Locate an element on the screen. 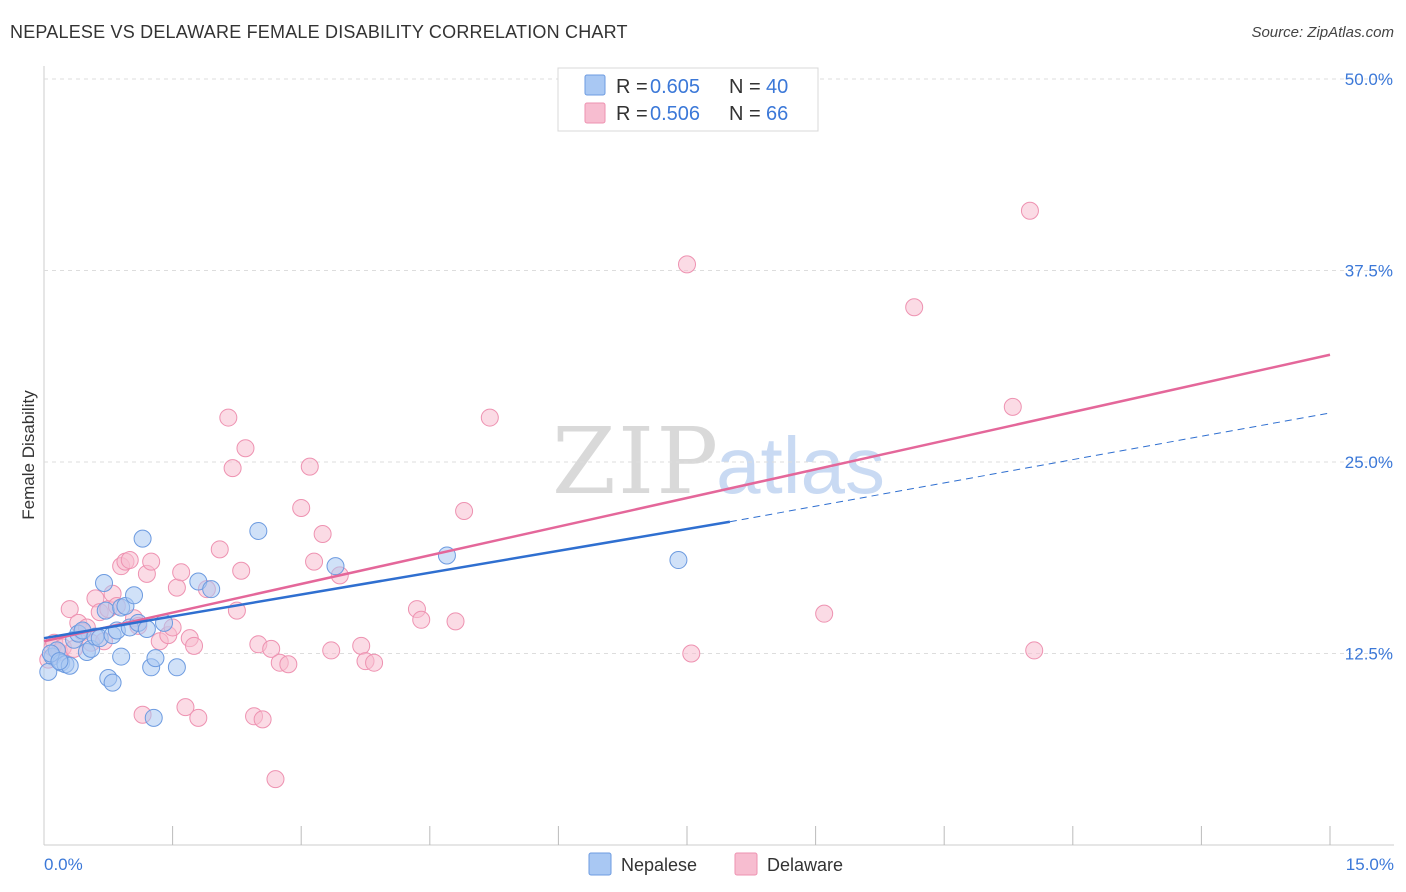 This screenshot has width=1406, height=892. series-legend-label-nepalese: Nepalese is located at coordinates (659, 865).